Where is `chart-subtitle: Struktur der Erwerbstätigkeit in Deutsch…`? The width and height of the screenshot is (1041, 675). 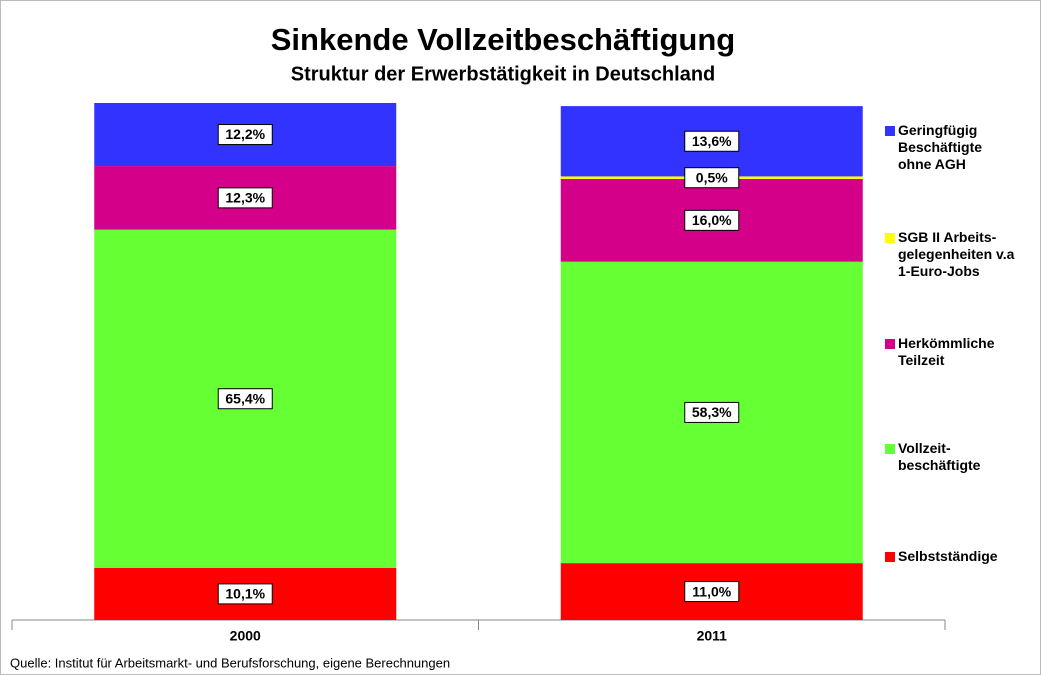 chart-subtitle: Struktur der Erwerbstätigkeit in Deutsch… is located at coordinates (503, 74).